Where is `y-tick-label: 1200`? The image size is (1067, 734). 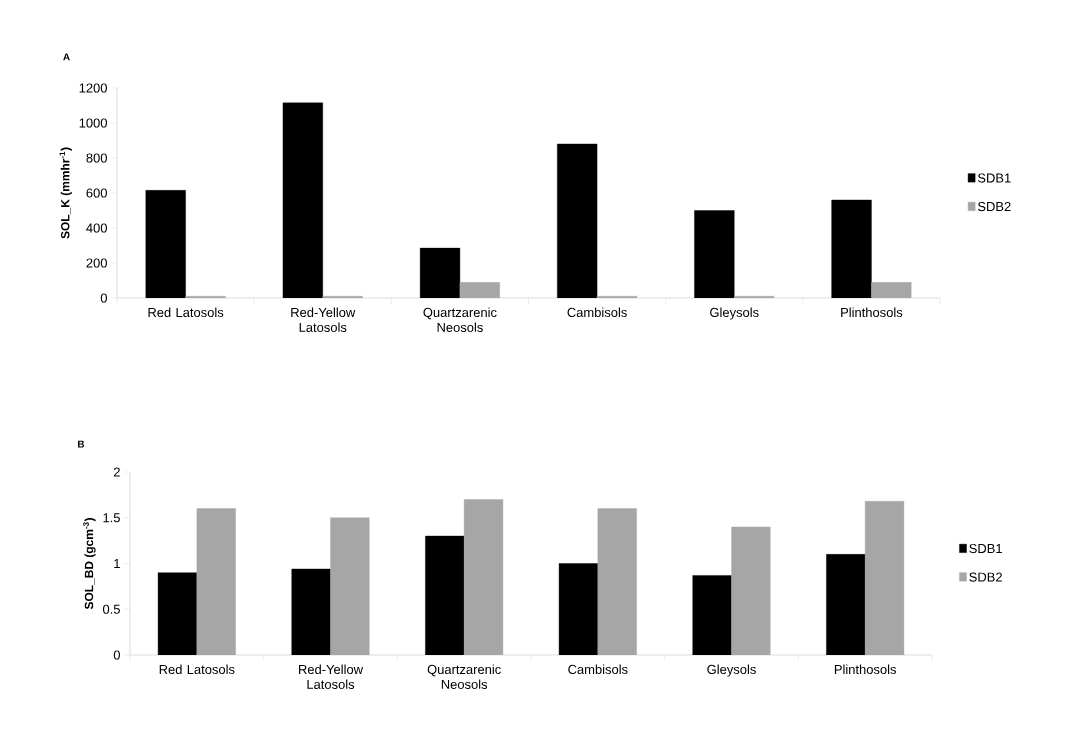 y-tick-label: 1200 is located at coordinates (93, 88).